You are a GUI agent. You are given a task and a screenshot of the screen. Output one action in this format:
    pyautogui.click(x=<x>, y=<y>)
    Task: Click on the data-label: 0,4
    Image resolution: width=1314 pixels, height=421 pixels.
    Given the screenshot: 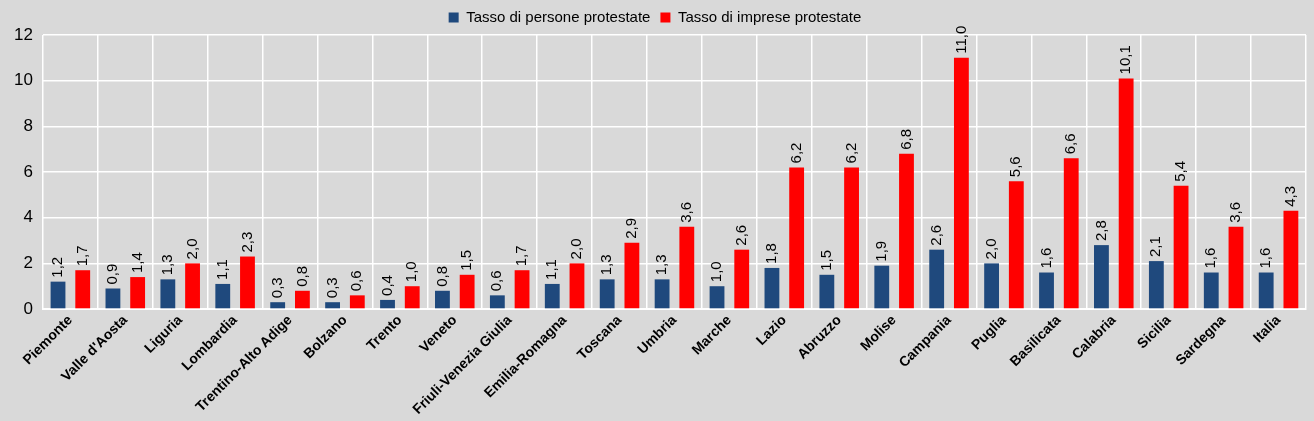 What is the action you would take?
    pyautogui.click(x=386, y=285)
    